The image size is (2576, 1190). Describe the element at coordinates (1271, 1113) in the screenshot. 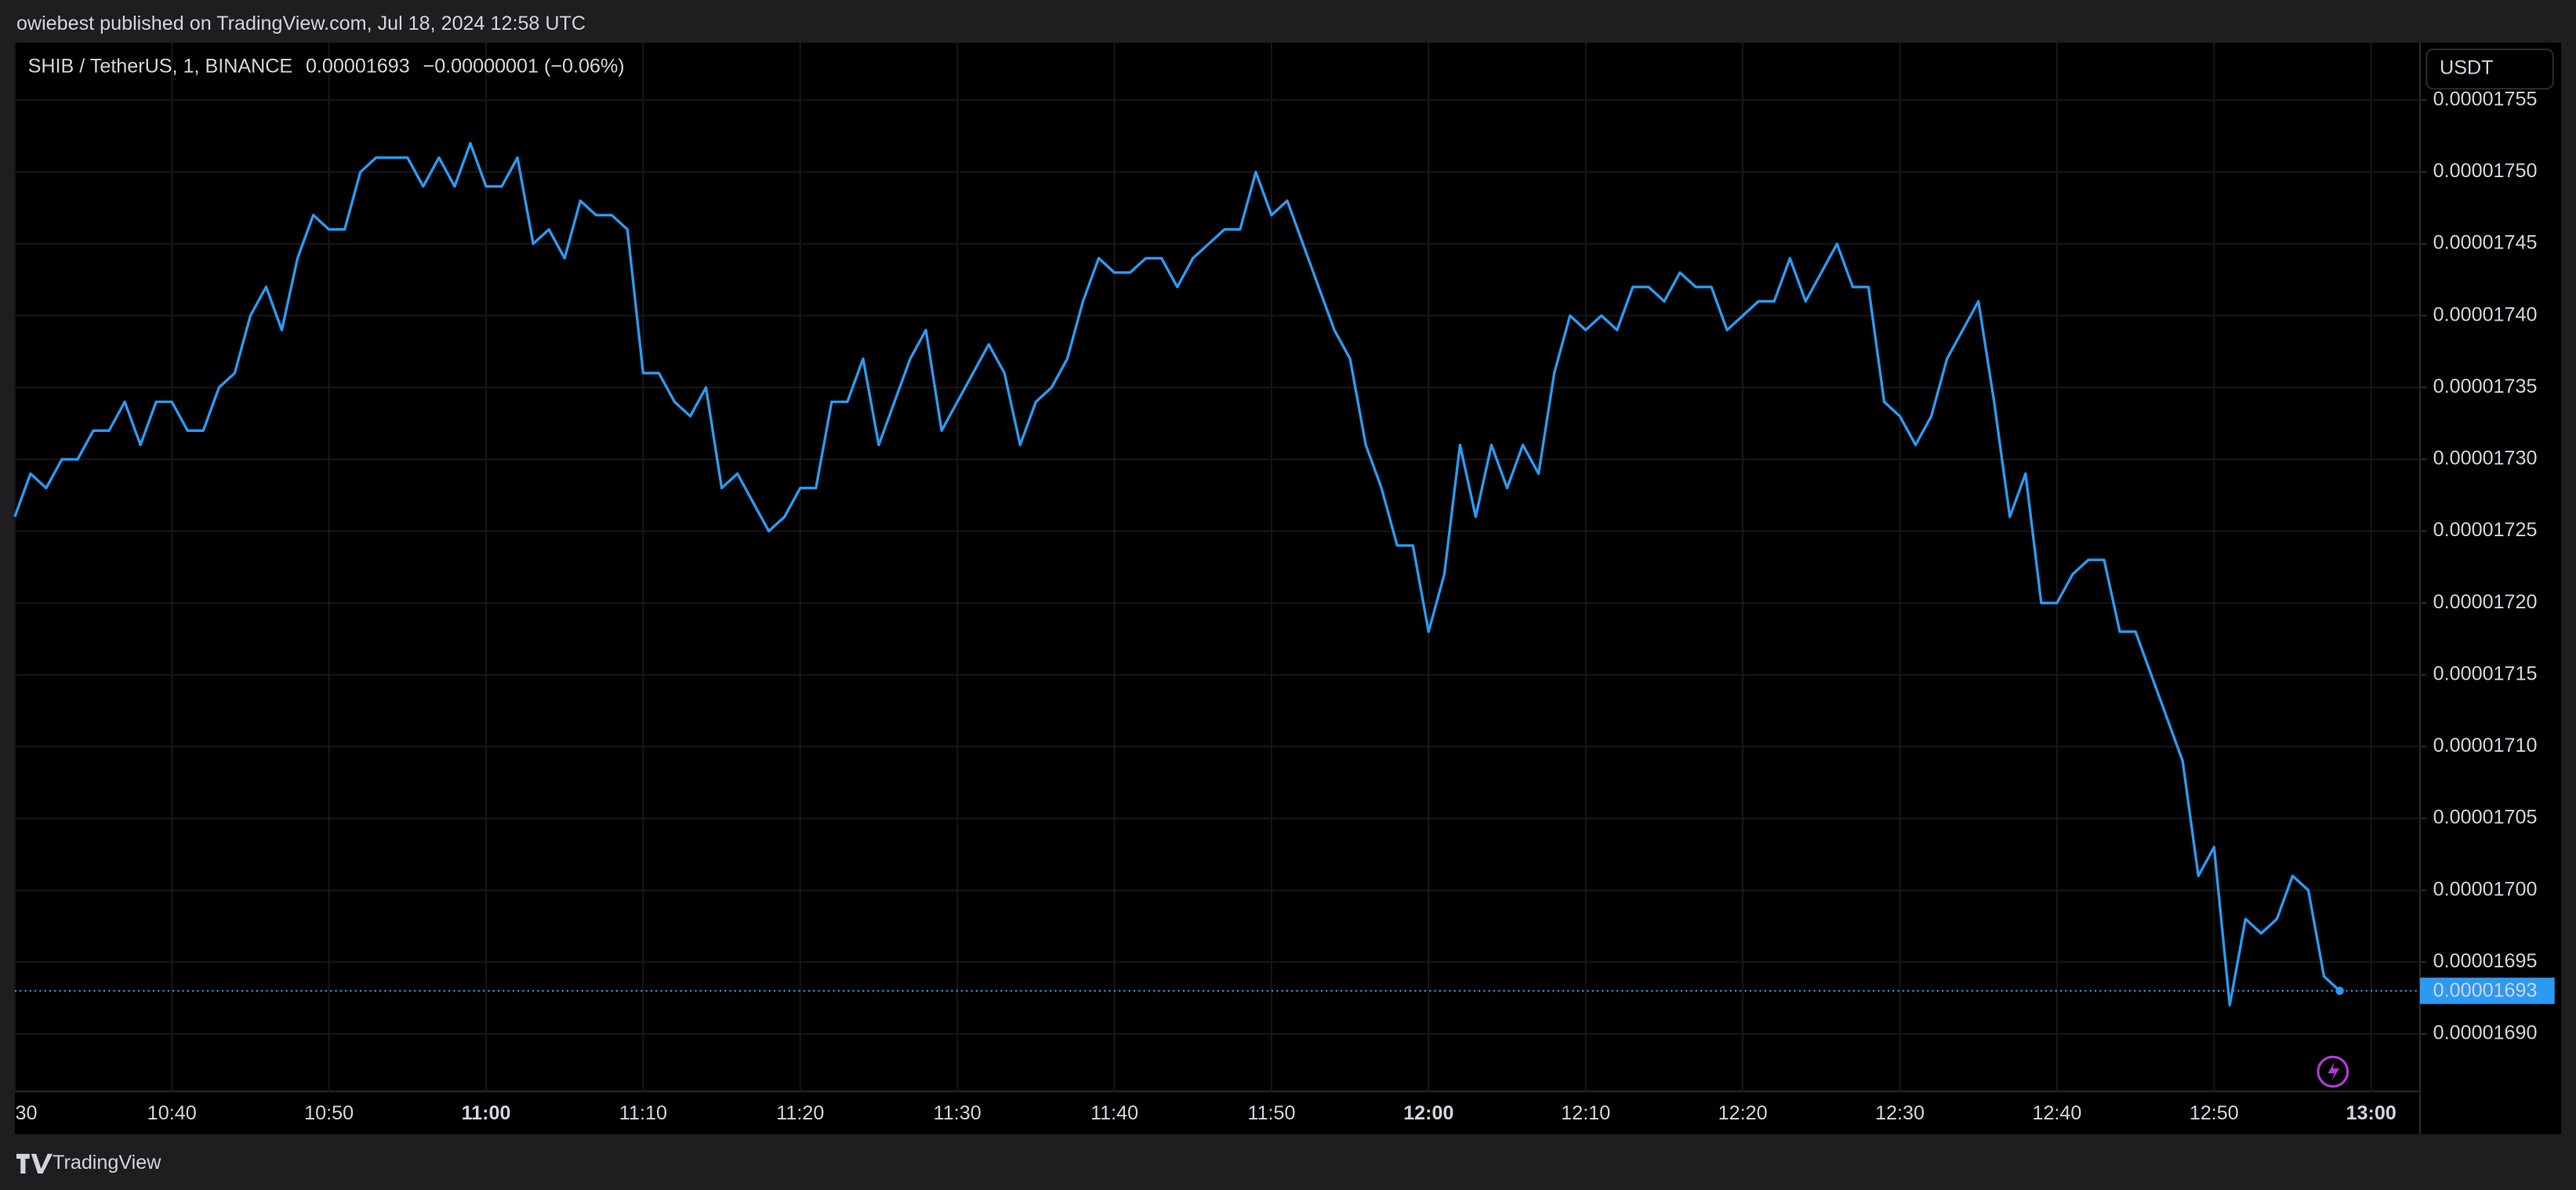

I see `x-tick-label: 11:50` at that location.